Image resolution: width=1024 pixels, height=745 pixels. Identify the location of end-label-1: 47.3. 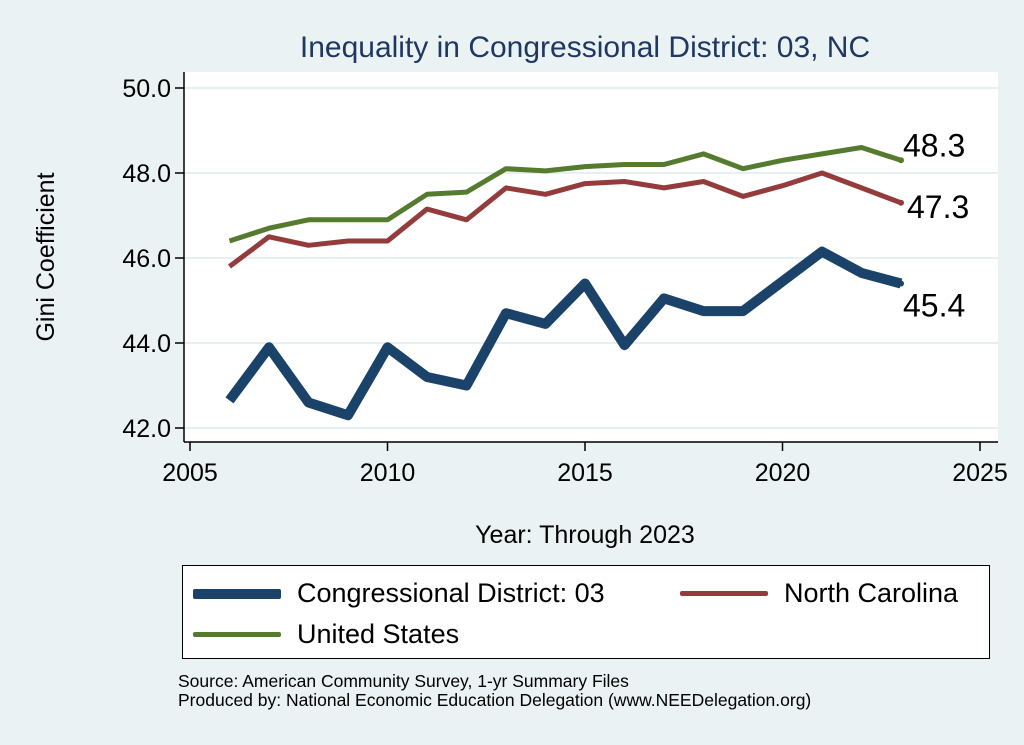
(938, 207).